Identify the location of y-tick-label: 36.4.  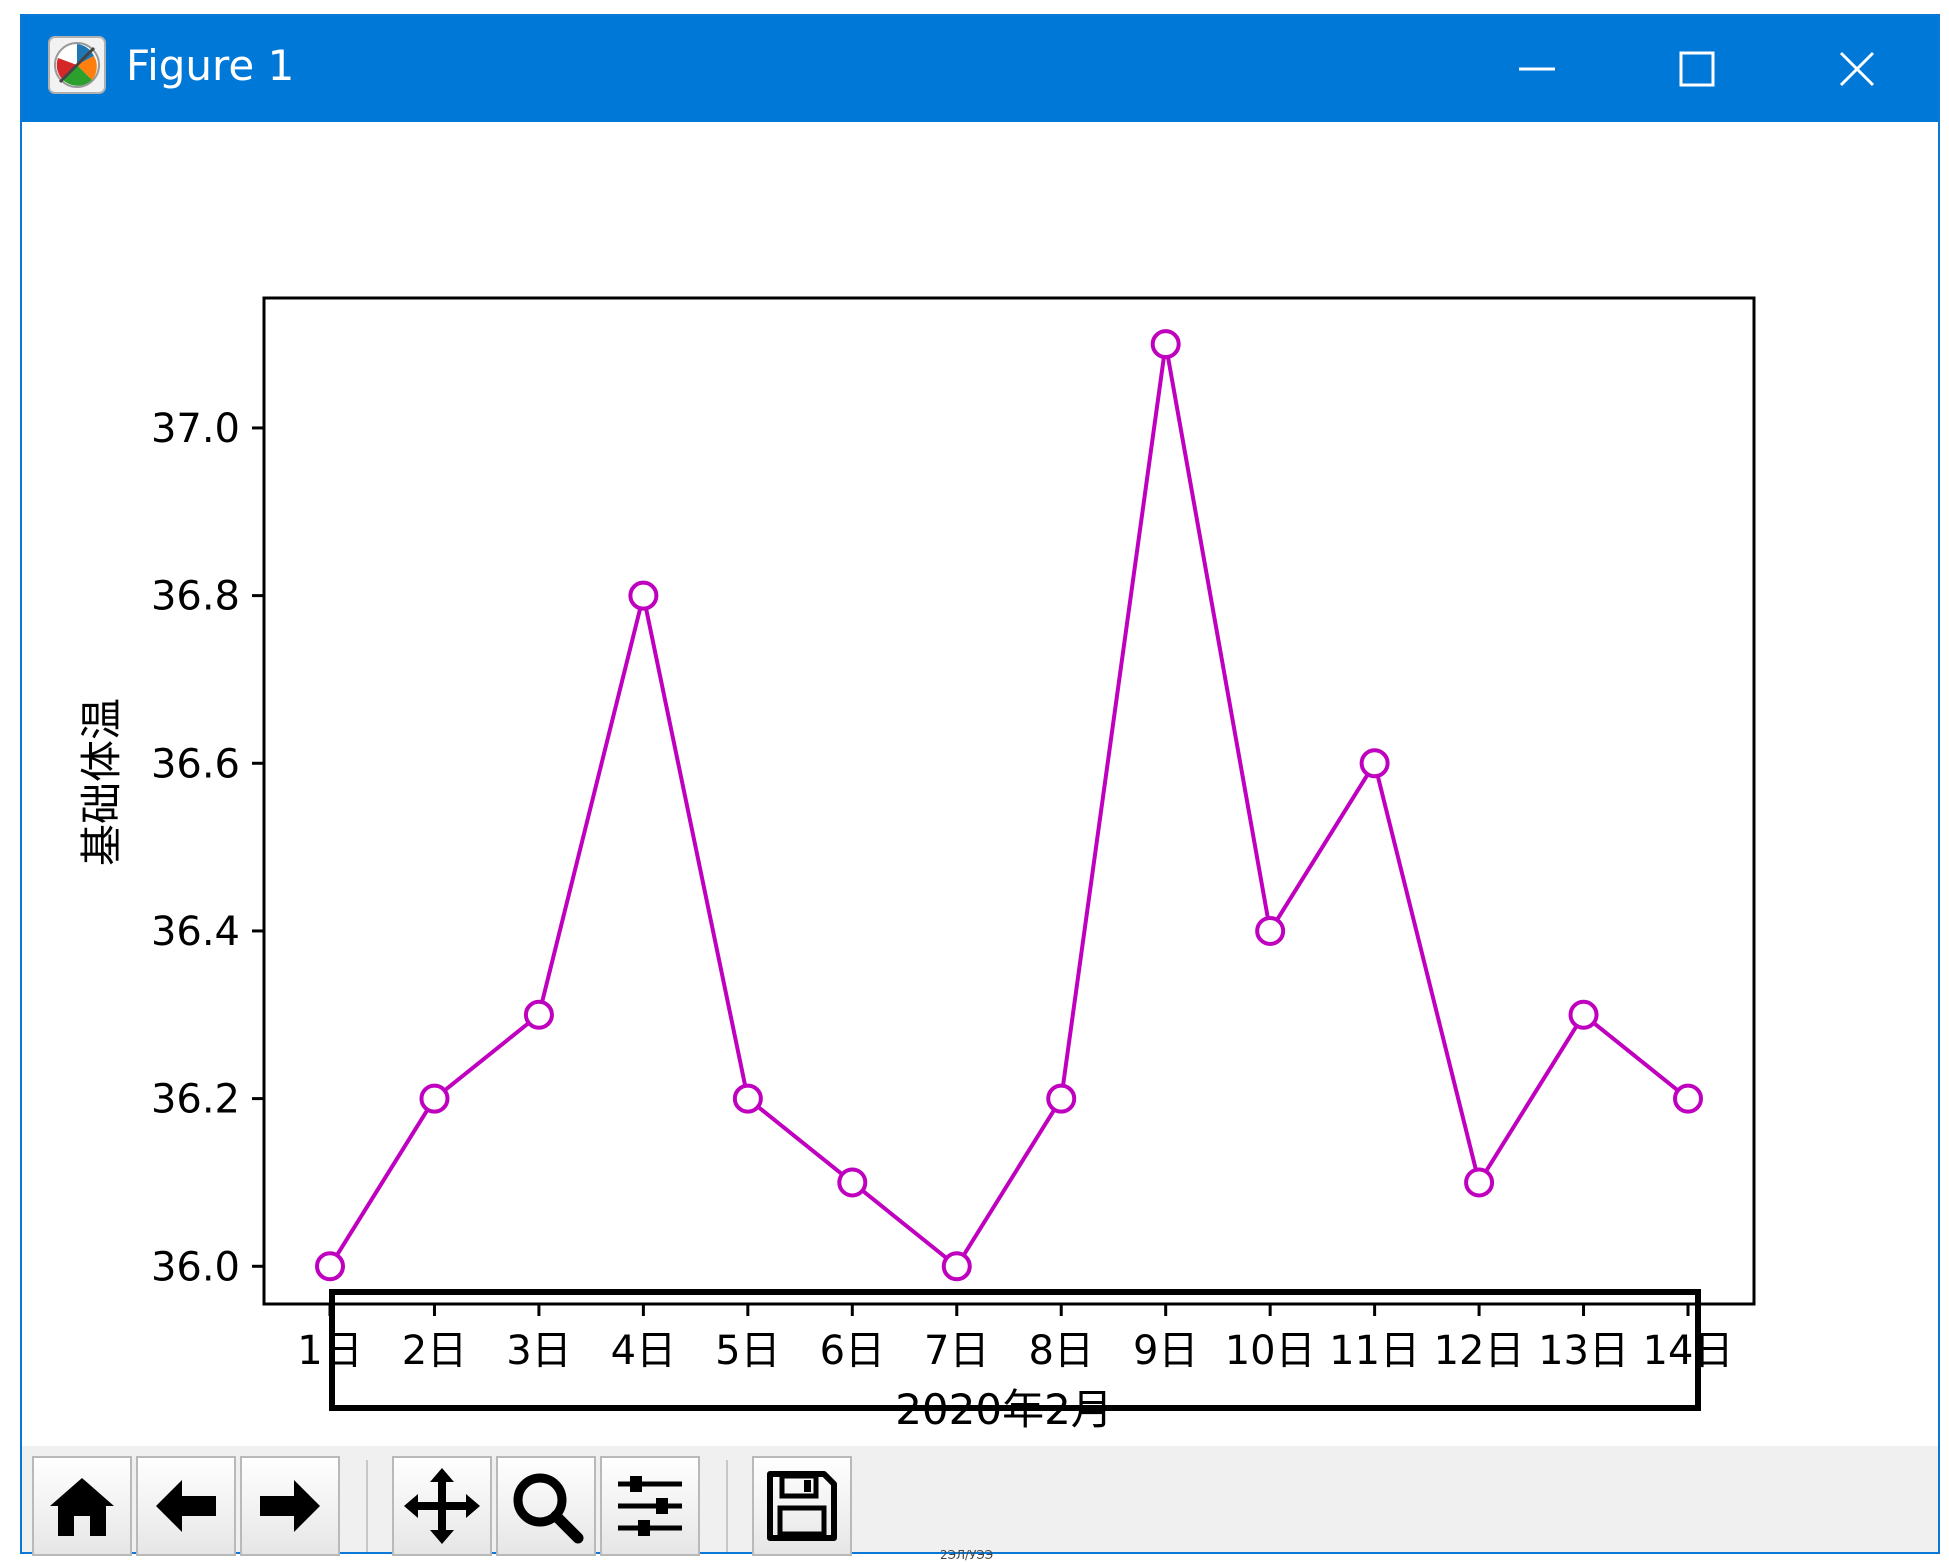
(195, 932).